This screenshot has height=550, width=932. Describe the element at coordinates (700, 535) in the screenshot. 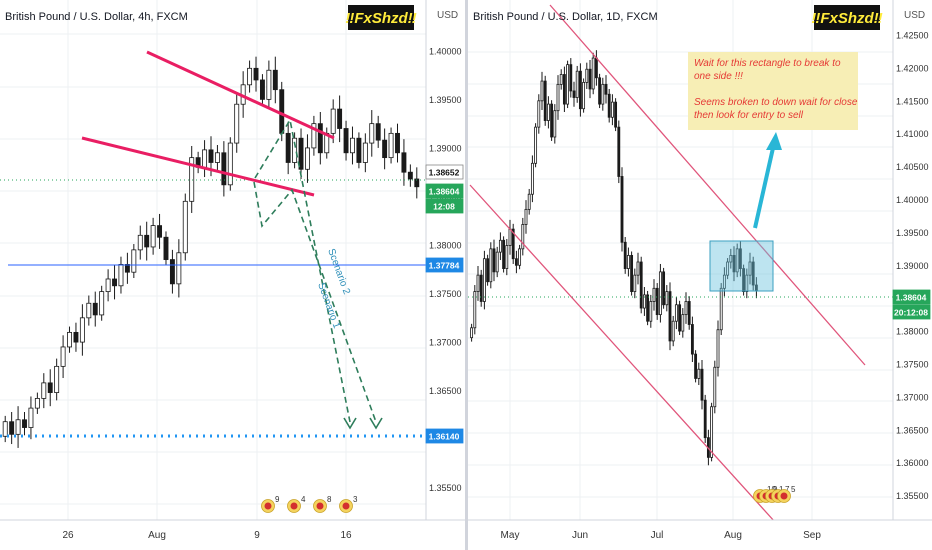

I see `right-time-axis` at that location.